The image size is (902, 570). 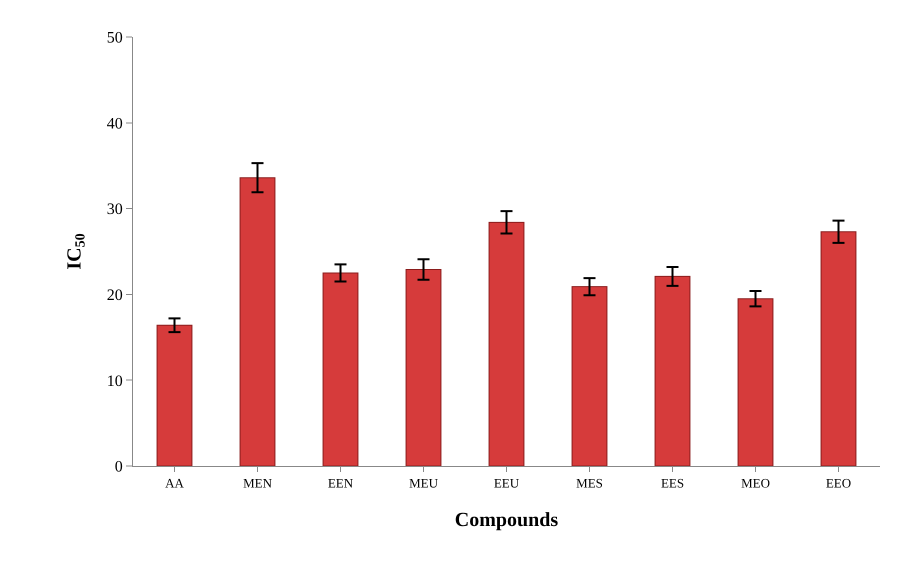 I want to click on x-tick-label: MEO, so click(x=755, y=483).